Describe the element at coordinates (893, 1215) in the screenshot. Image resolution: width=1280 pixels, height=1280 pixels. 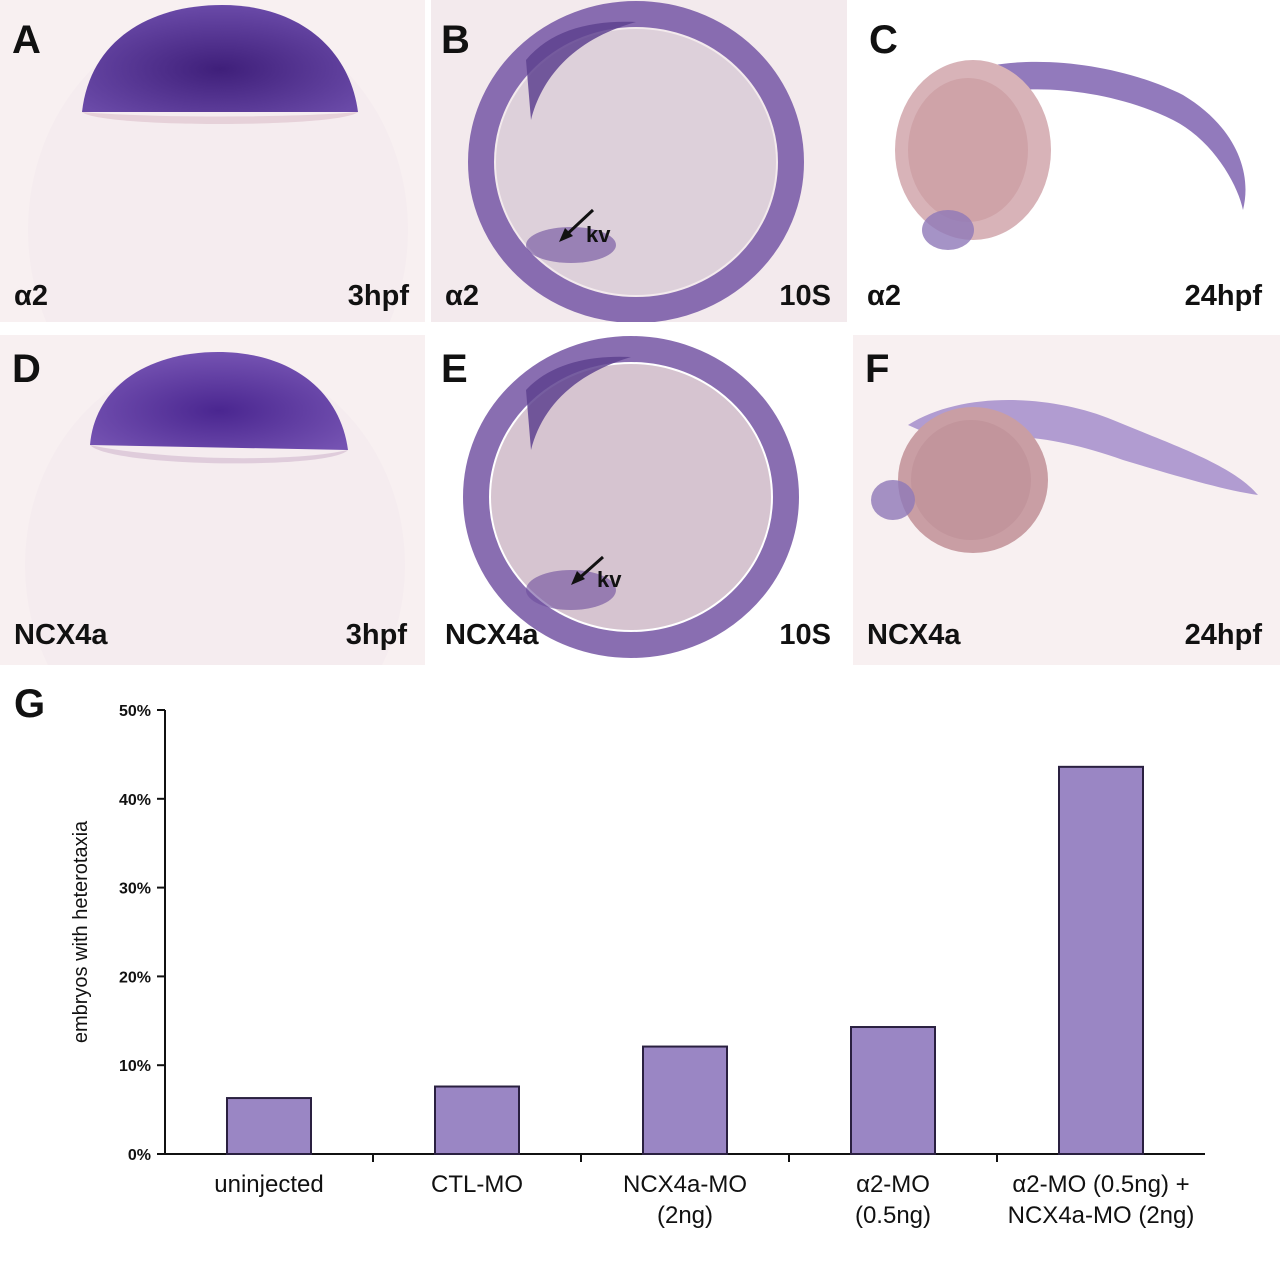
I see `x-tick-label: (0.5ng)` at that location.